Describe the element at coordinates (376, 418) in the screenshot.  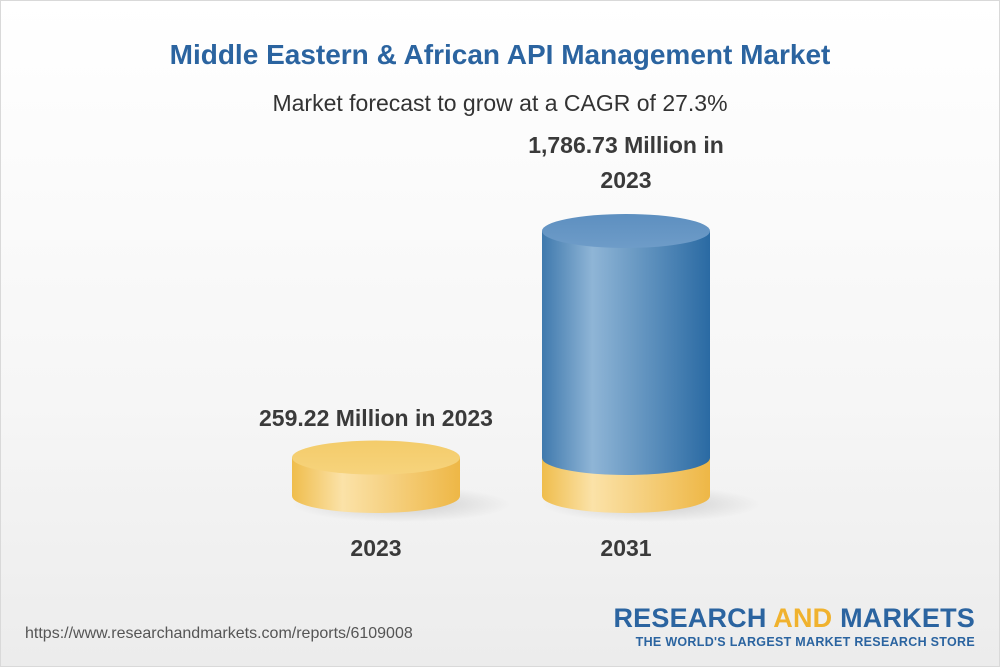
I see `data-label-2023: 259.22 Million in 2023` at that location.